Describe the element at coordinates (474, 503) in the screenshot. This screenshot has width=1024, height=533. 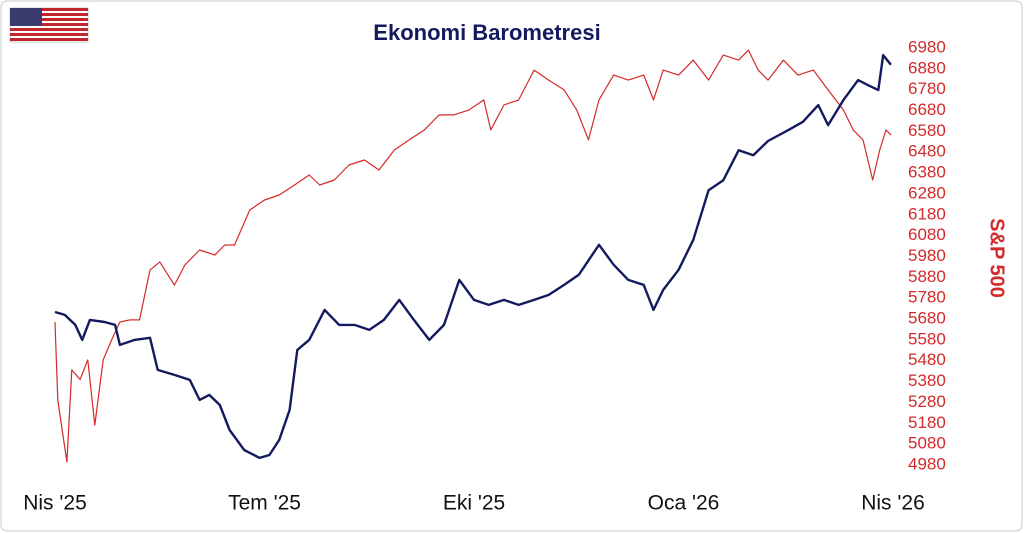
I see `x-tick-label: Eki '25` at that location.